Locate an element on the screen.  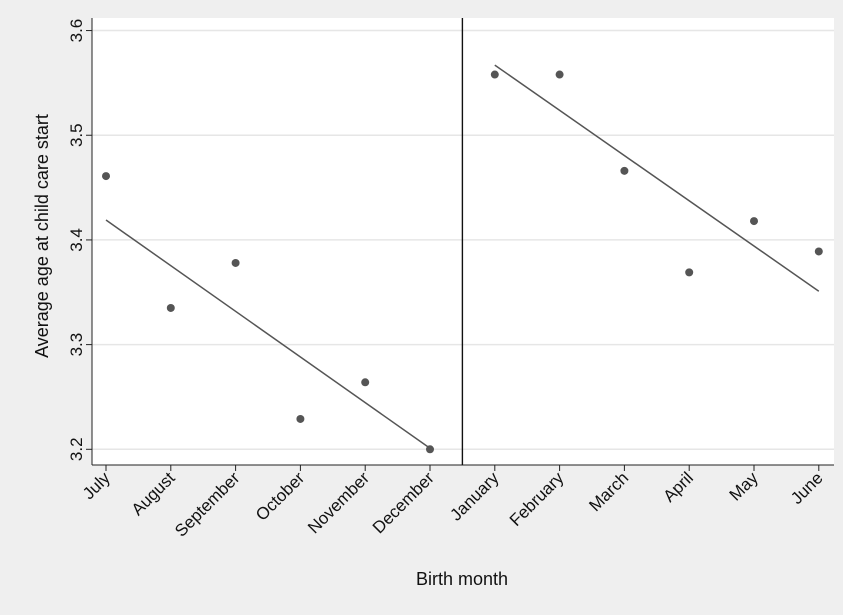
y-tick-label: 3.5 is located at coordinates (76, 135).